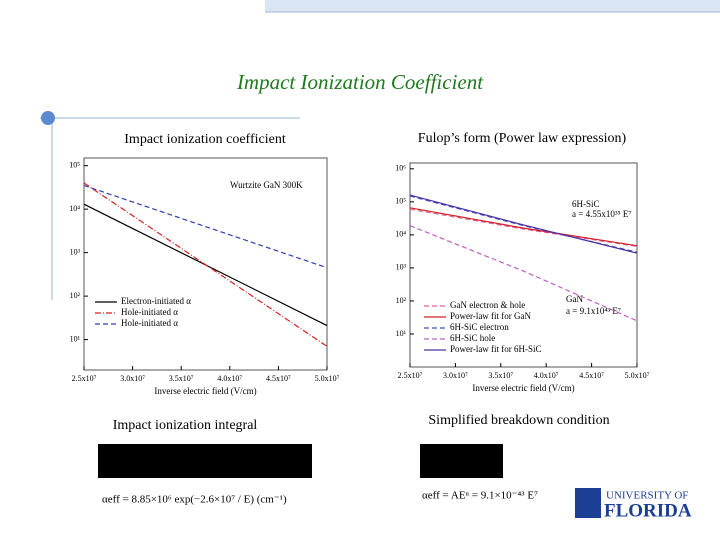 Image resolution: width=720 pixels, height=540 pixels. I want to click on legend-label: Electron-initiated α, so click(156, 301).